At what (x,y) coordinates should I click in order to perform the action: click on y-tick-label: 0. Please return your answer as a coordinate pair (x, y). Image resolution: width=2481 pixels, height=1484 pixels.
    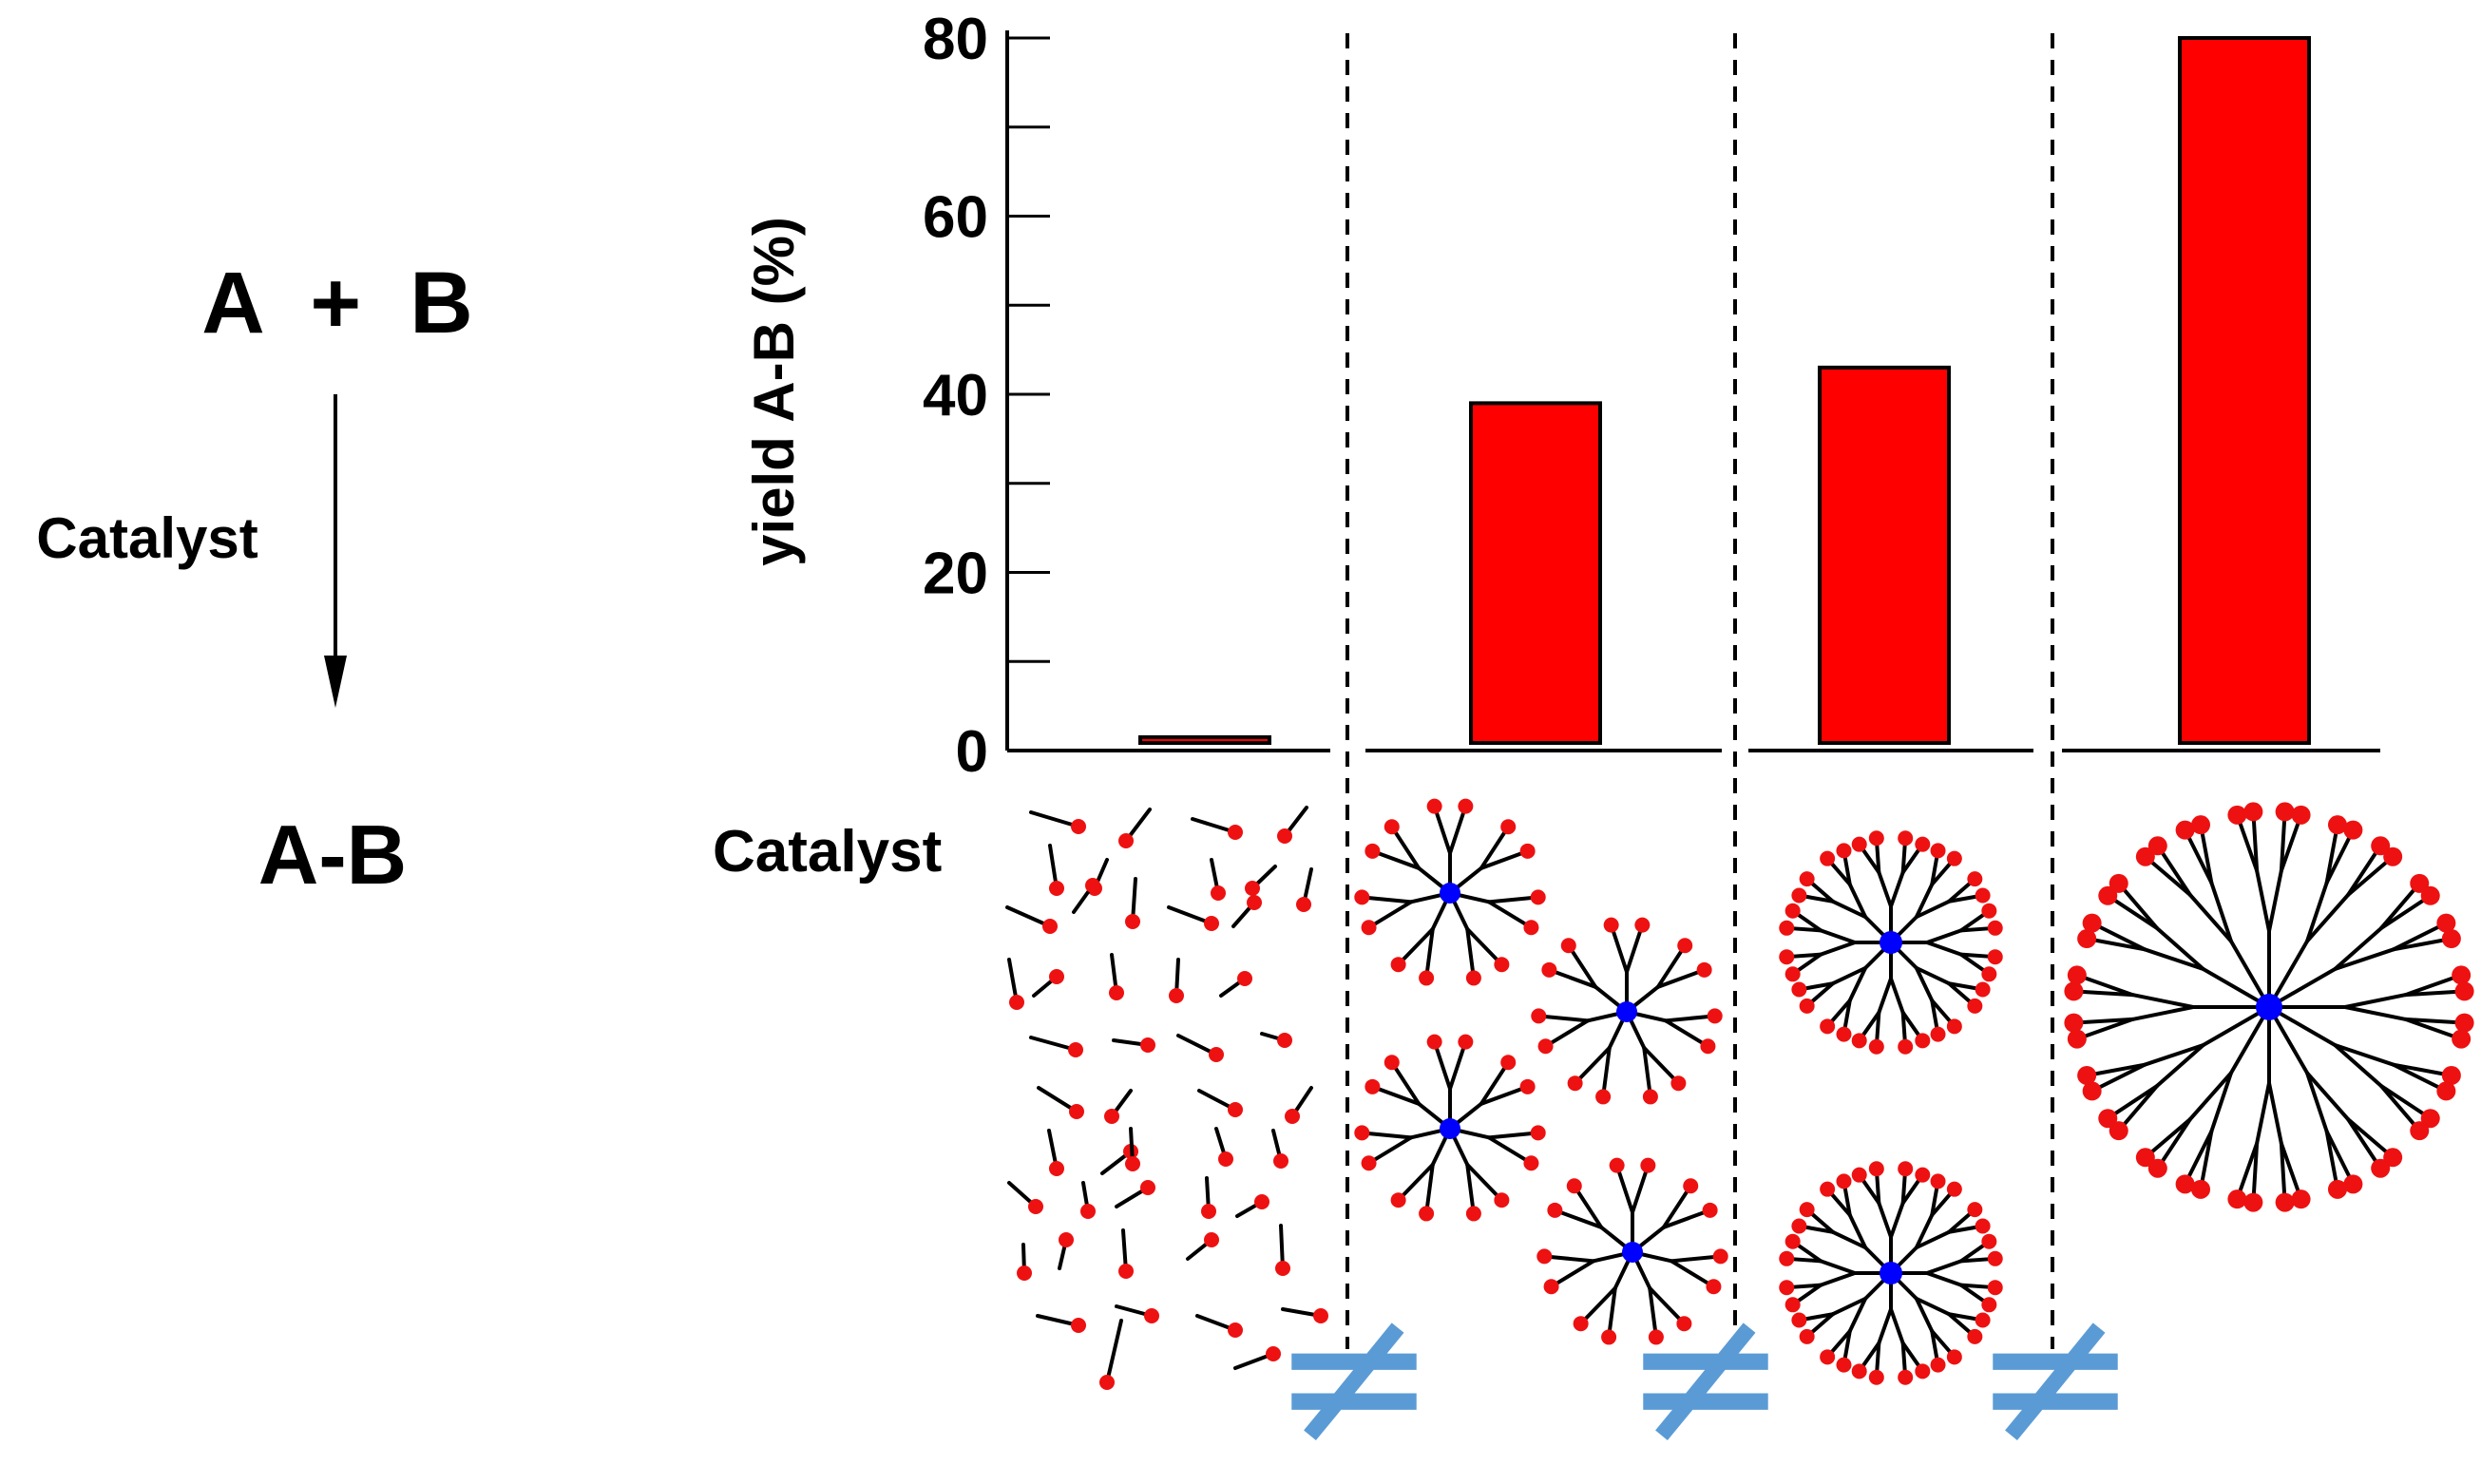
    Looking at the image, I should click on (972, 752).